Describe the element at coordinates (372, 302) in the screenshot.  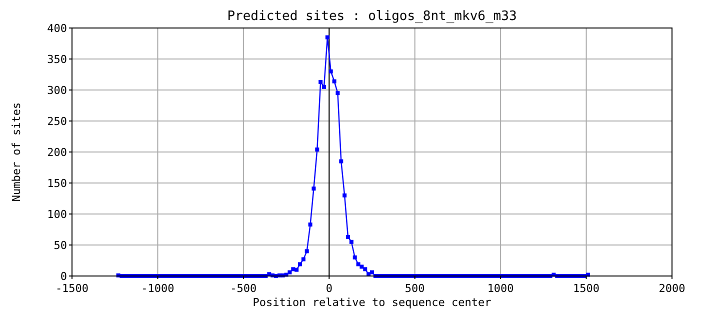
I see `x-axis-title: Position relative to sequence center` at that location.